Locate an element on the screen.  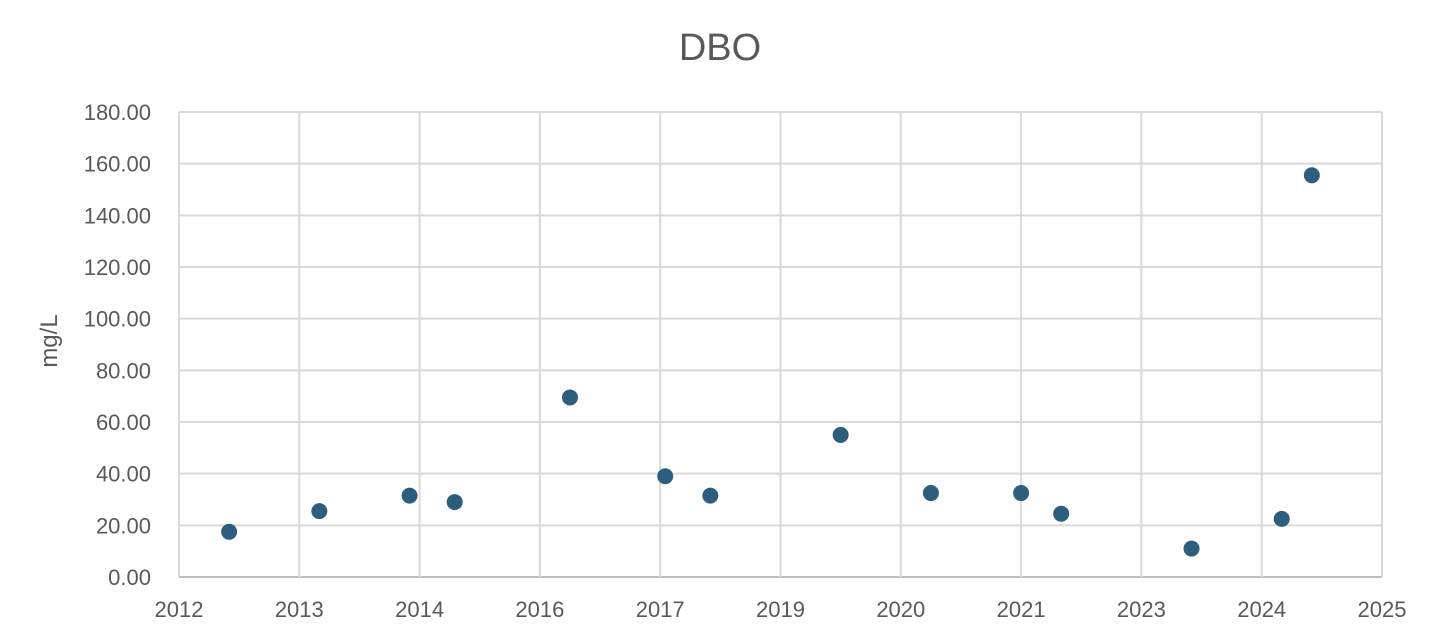
y-tick-label: 120.00 is located at coordinates (117, 267).